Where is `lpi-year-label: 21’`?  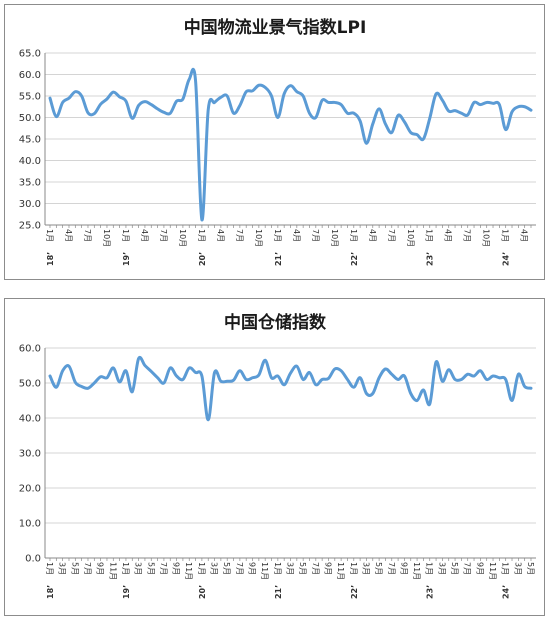 lpi-year-label: 21’ is located at coordinates (278, 259).